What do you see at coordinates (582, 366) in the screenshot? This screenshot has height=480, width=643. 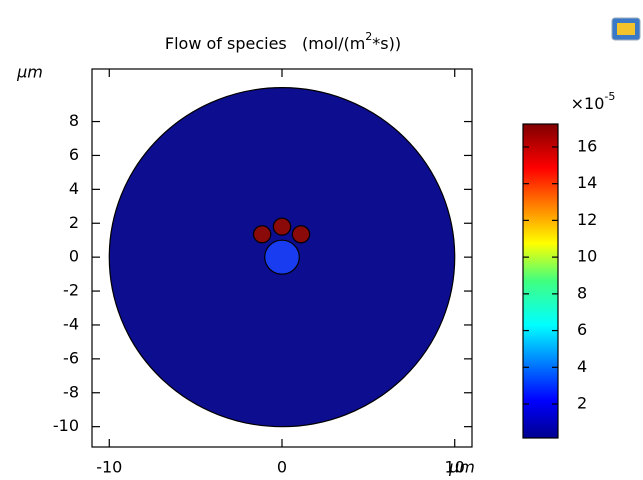 I see `colorbar-tick-label: 4` at bounding box center [582, 366].